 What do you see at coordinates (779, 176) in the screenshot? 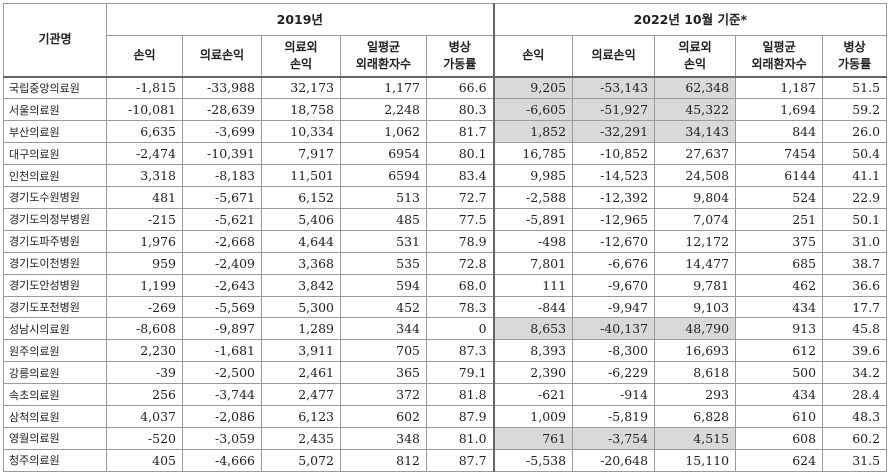
I see `cell-daily-outpatients-2022: 6144` at bounding box center [779, 176].